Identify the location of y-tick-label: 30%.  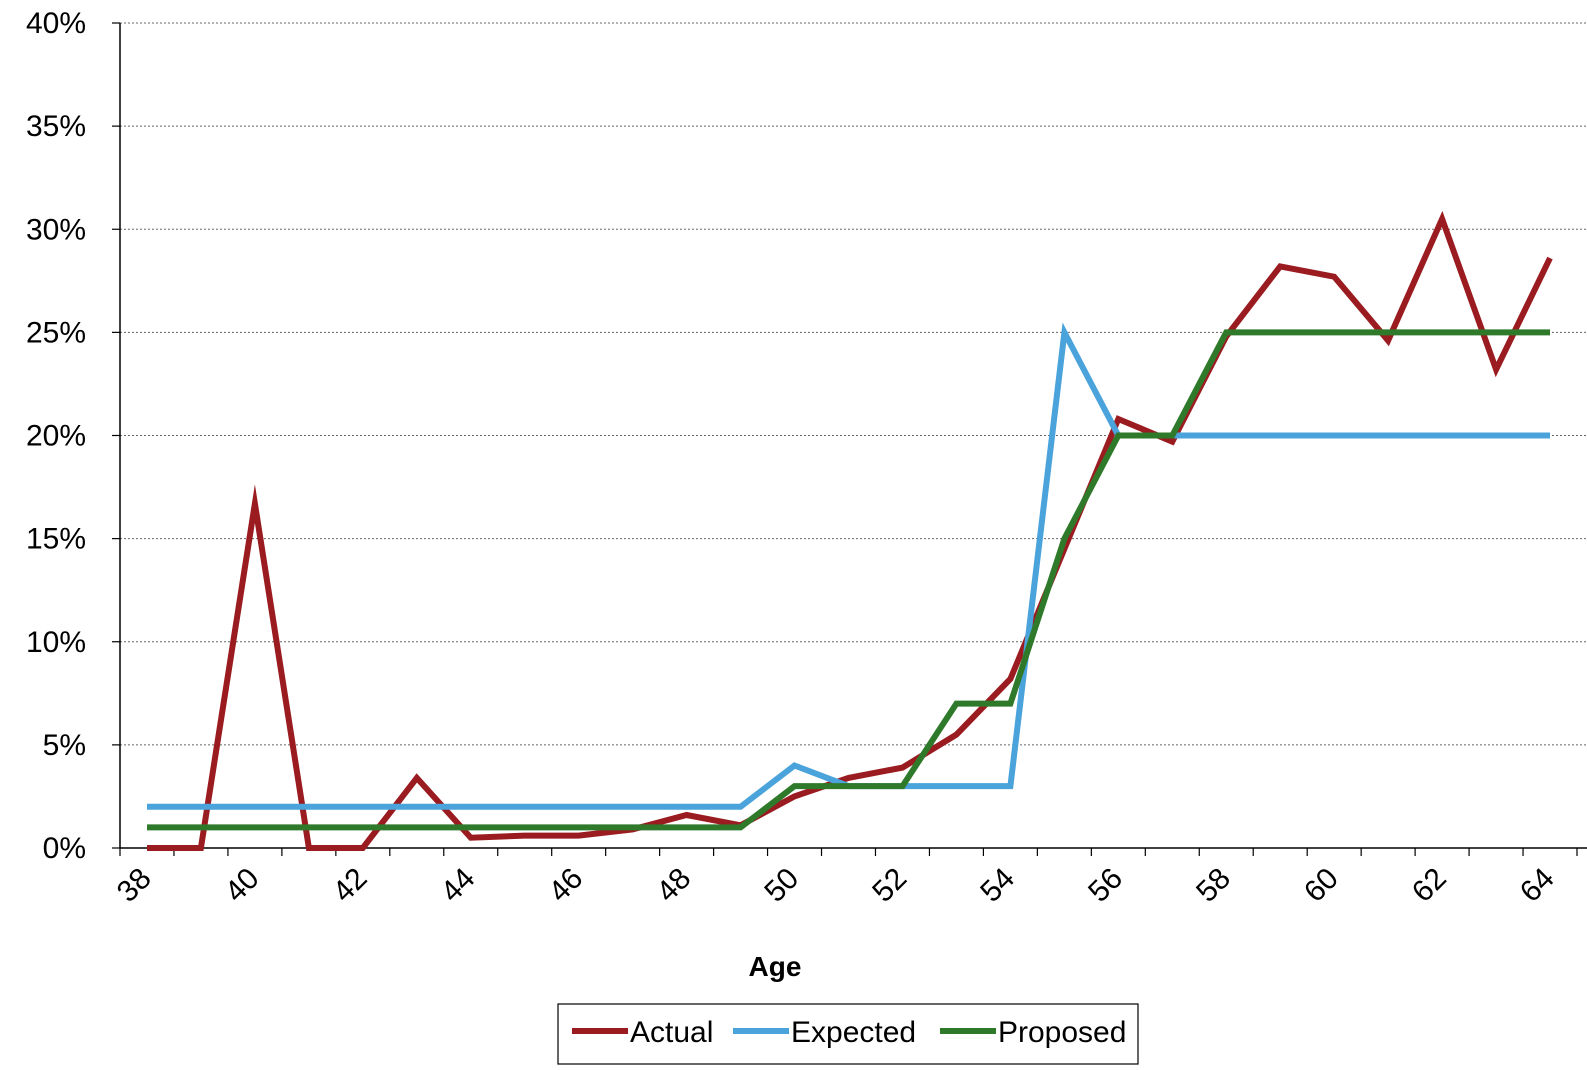
(56, 229).